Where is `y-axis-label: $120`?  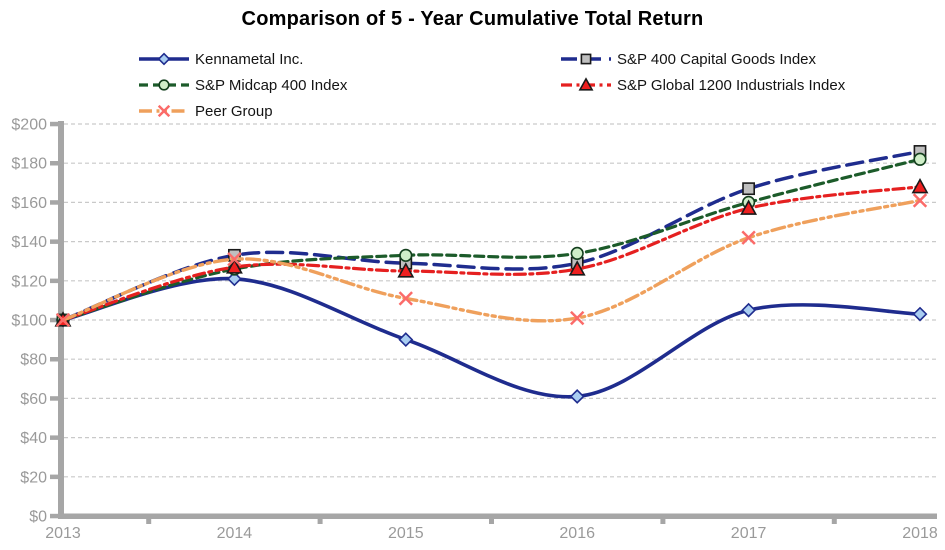
y-axis-label: $120 is located at coordinates (29, 281).